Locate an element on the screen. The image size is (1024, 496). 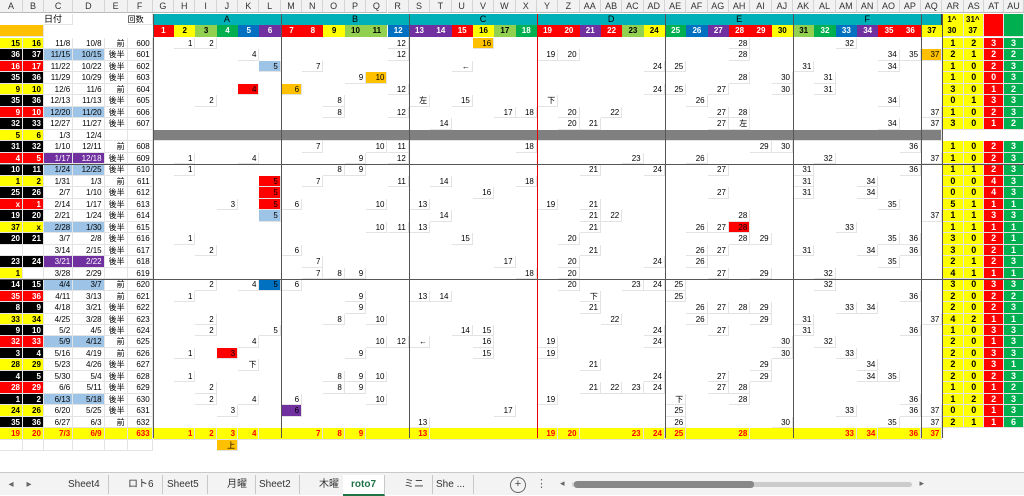
row-35-mark-ac: 23 is located at coordinates (633, 434).